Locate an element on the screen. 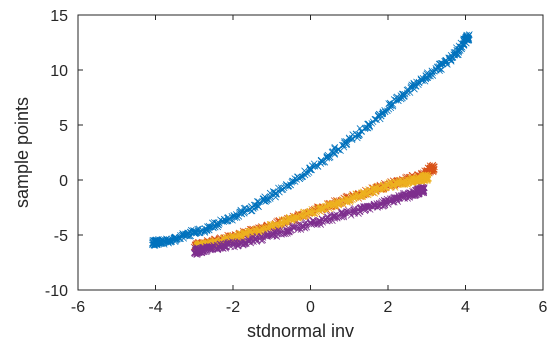 This screenshot has width=547, height=347. x-tick-label: 2 is located at coordinates (388, 307).